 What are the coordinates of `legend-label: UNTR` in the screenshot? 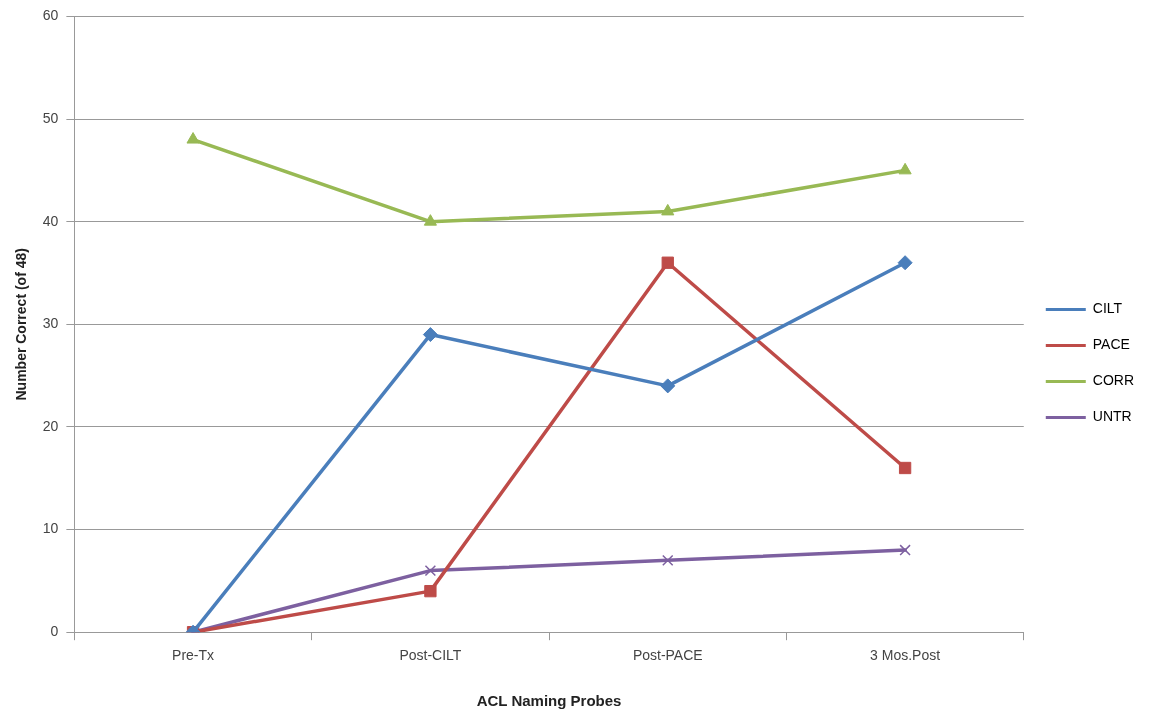 It's located at (1112, 416).